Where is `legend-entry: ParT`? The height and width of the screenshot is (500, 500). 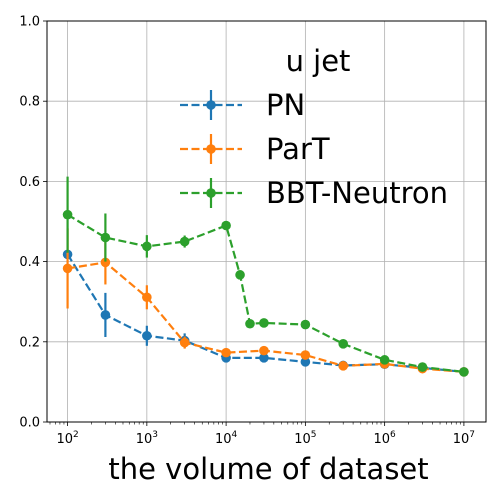 legend-entry: ParT is located at coordinates (255, 149).